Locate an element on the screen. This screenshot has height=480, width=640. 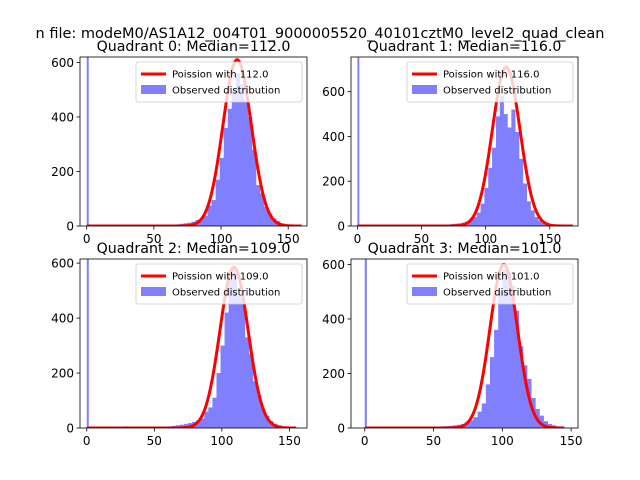
panel-title: Quadrant 1: Median=116.0 is located at coordinates (465, 47).